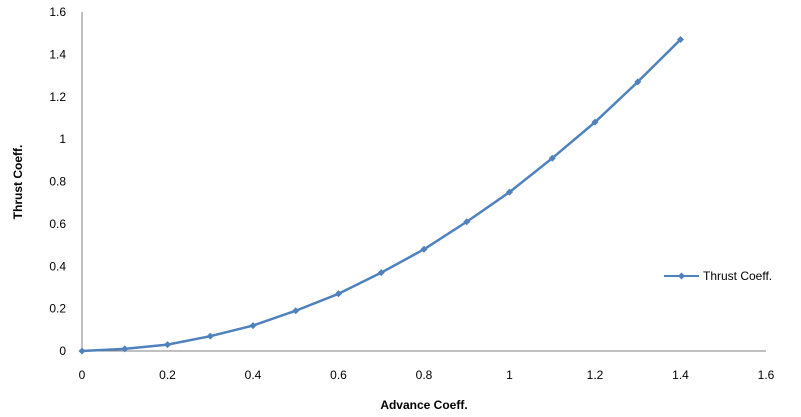 This screenshot has width=801, height=417. What do you see at coordinates (737, 276) in the screenshot?
I see `legend-label: Thrust Coeff.` at bounding box center [737, 276].